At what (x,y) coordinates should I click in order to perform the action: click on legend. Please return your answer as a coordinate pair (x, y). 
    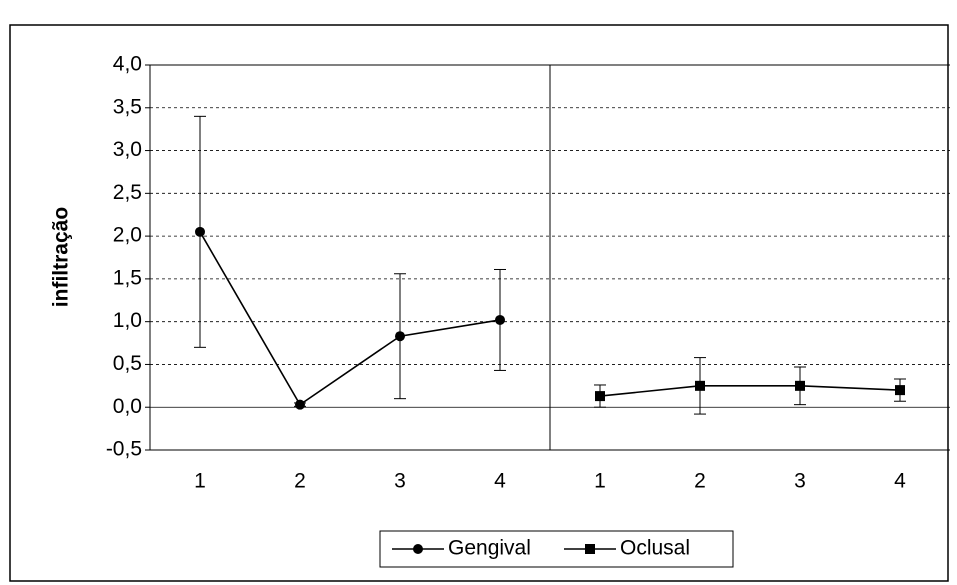
    Looking at the image, I should click on (556, 549).